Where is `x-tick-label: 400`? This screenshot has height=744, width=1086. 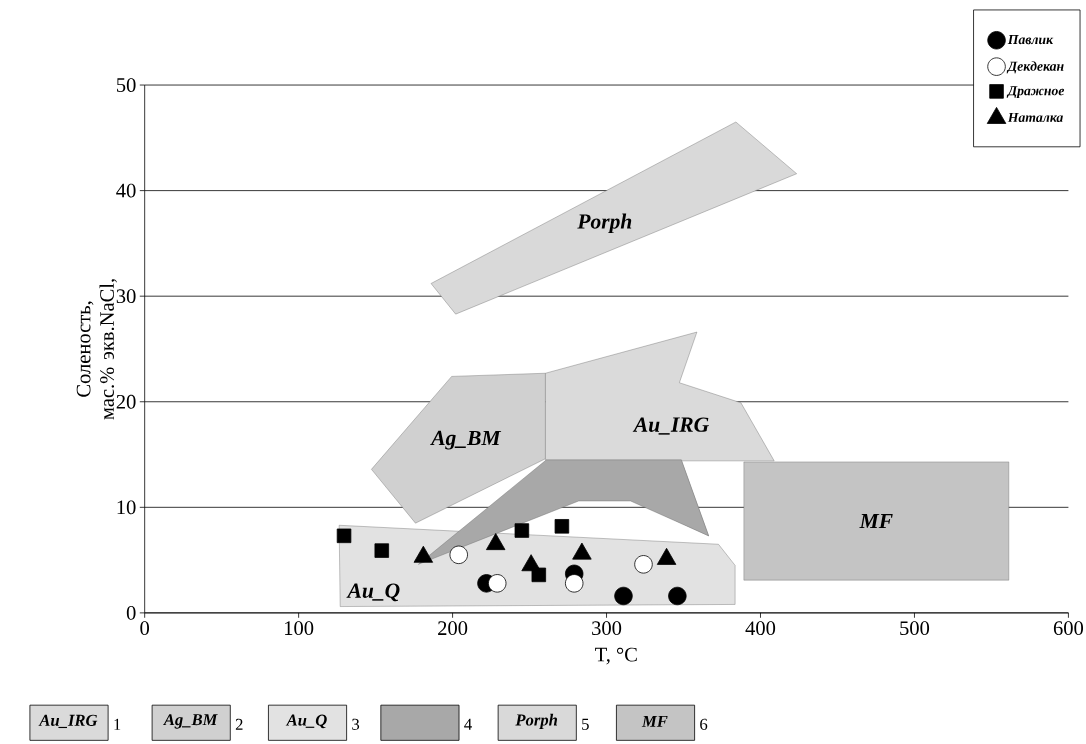 x-tick-label: 400 is located at coordinates (760, 628).